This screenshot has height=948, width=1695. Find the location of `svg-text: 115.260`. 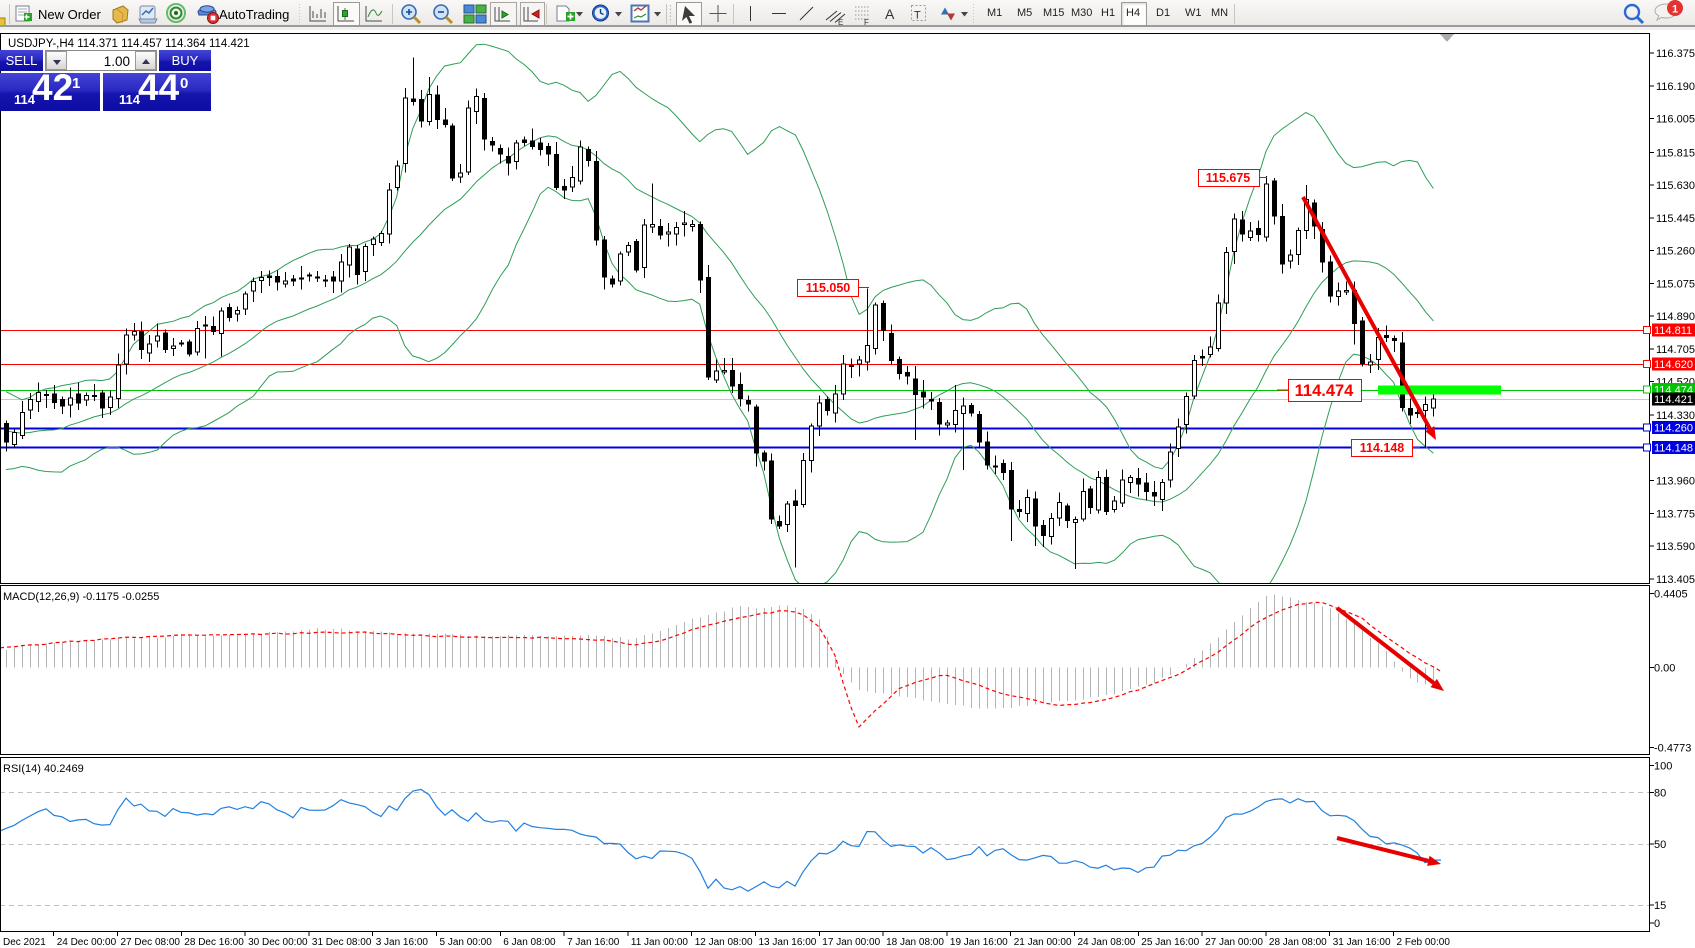

svg-text: 115.260 is located at coordinates (1675, 252).